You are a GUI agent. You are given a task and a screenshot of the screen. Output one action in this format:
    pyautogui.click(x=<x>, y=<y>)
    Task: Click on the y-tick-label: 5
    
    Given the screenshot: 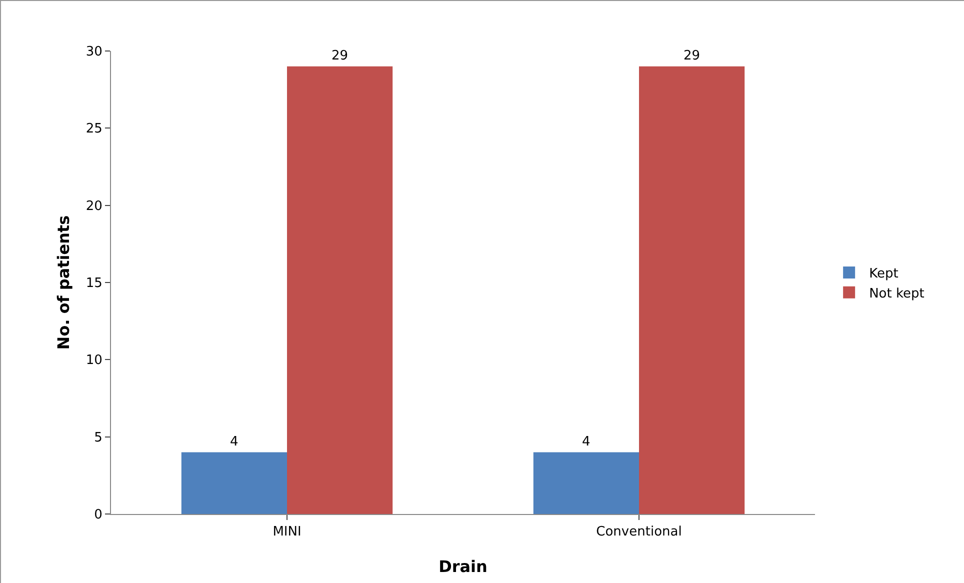 What is the action you would take?
    pyautogui.click(x=98, y=438)
    